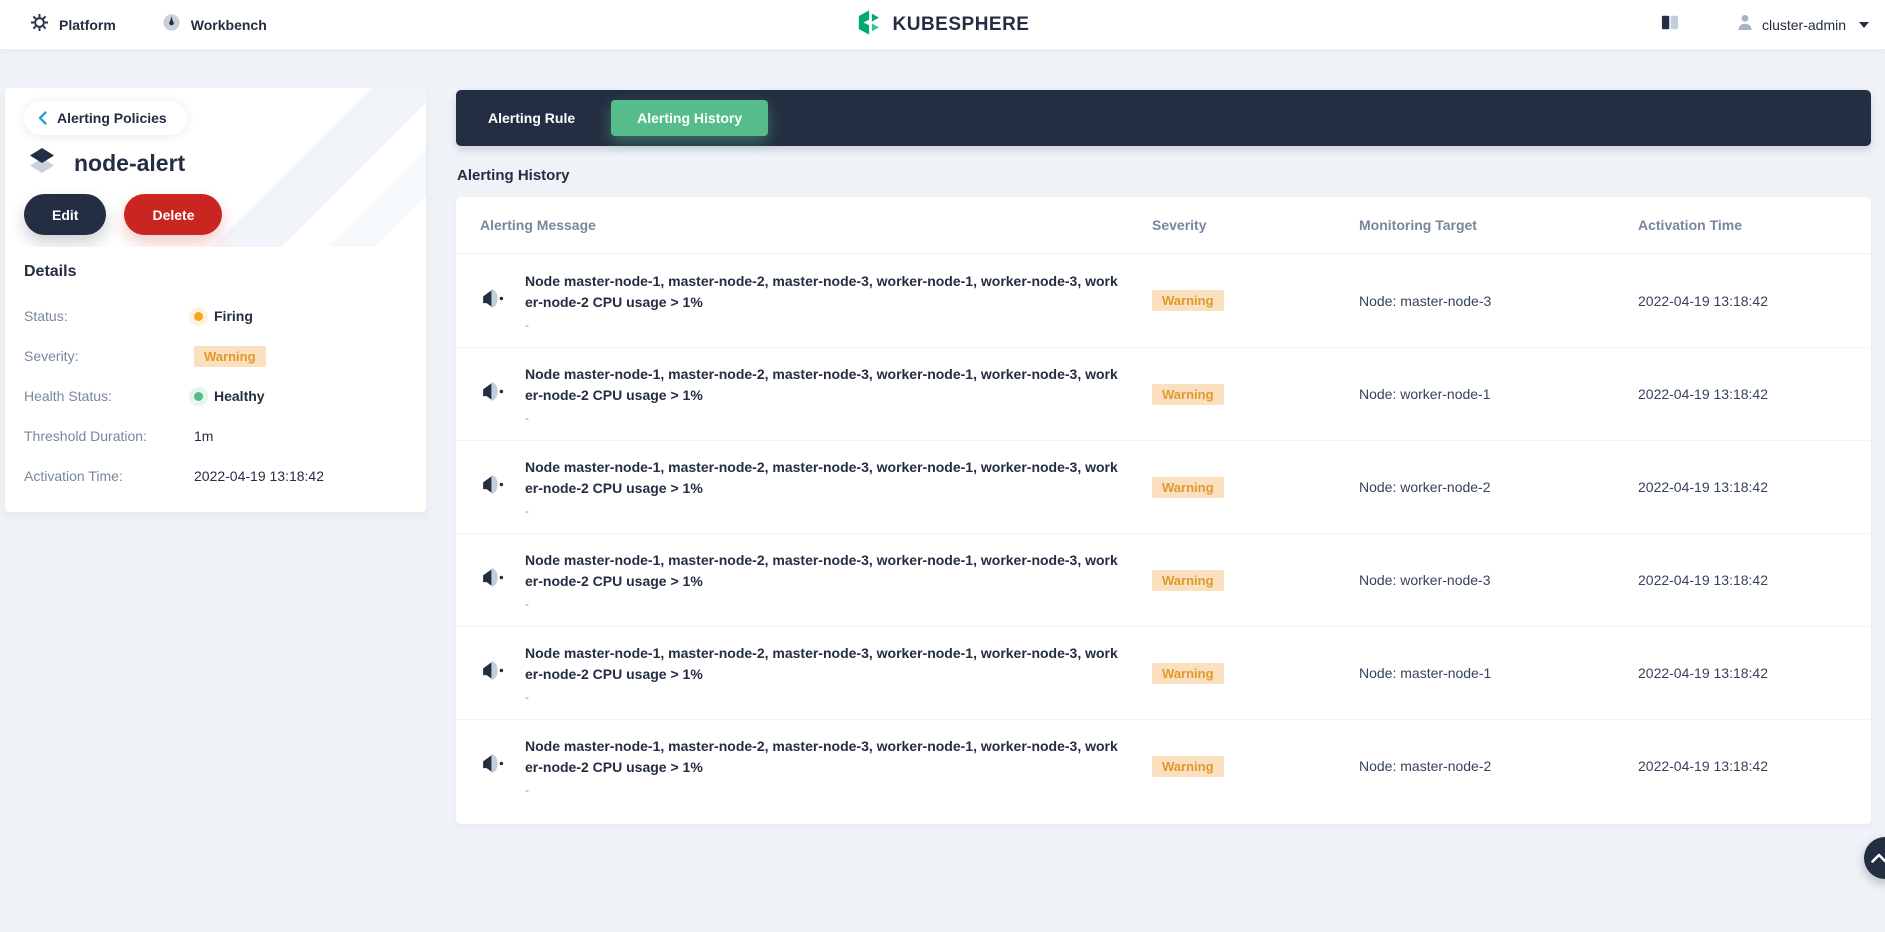 The height and width of the screenshot is (932, 1885). I want to click on delete-button: Delete, so click(173, 214).